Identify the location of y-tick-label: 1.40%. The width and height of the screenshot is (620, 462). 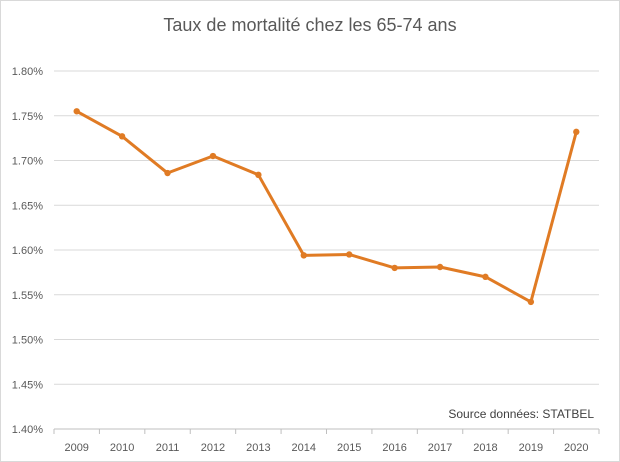
(27, 430).